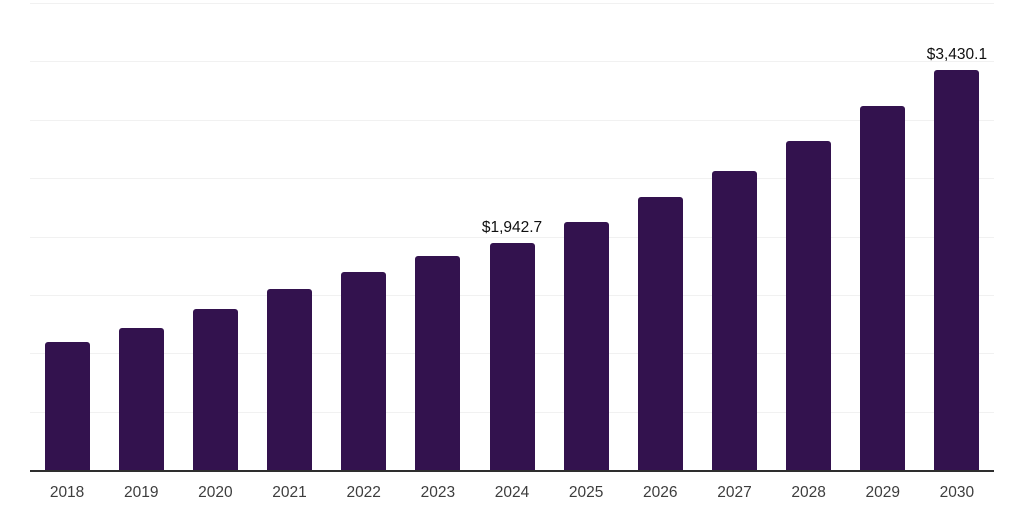 The width and height of the screenshot is (1024, 512). I want to click on bar-2023, so click(438, 363).